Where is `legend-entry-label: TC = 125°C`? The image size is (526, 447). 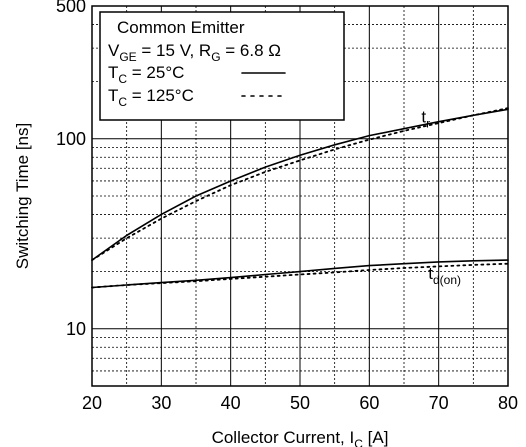 legend-entry-label: TC = 125°C is located at coordinates (151, 97).